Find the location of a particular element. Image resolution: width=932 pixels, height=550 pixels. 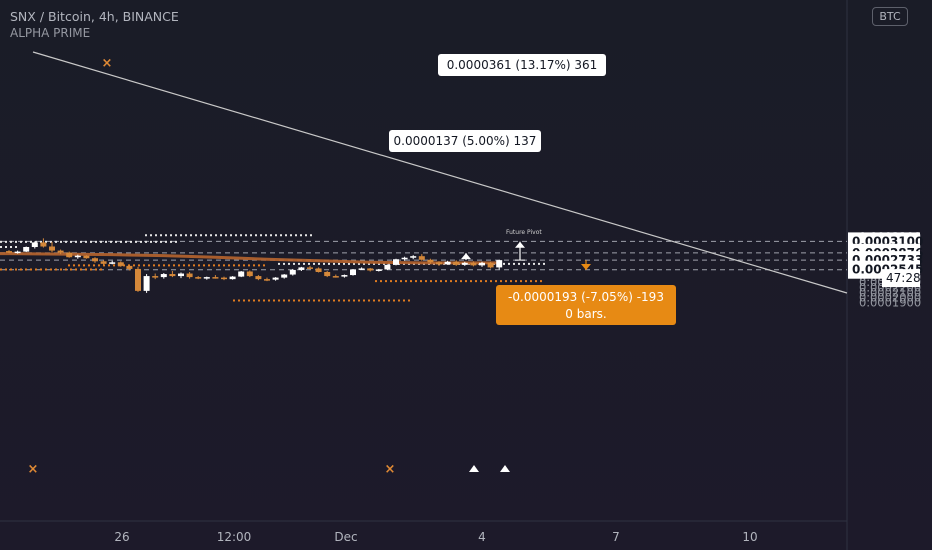

candles is located at coordinates (254, 265).